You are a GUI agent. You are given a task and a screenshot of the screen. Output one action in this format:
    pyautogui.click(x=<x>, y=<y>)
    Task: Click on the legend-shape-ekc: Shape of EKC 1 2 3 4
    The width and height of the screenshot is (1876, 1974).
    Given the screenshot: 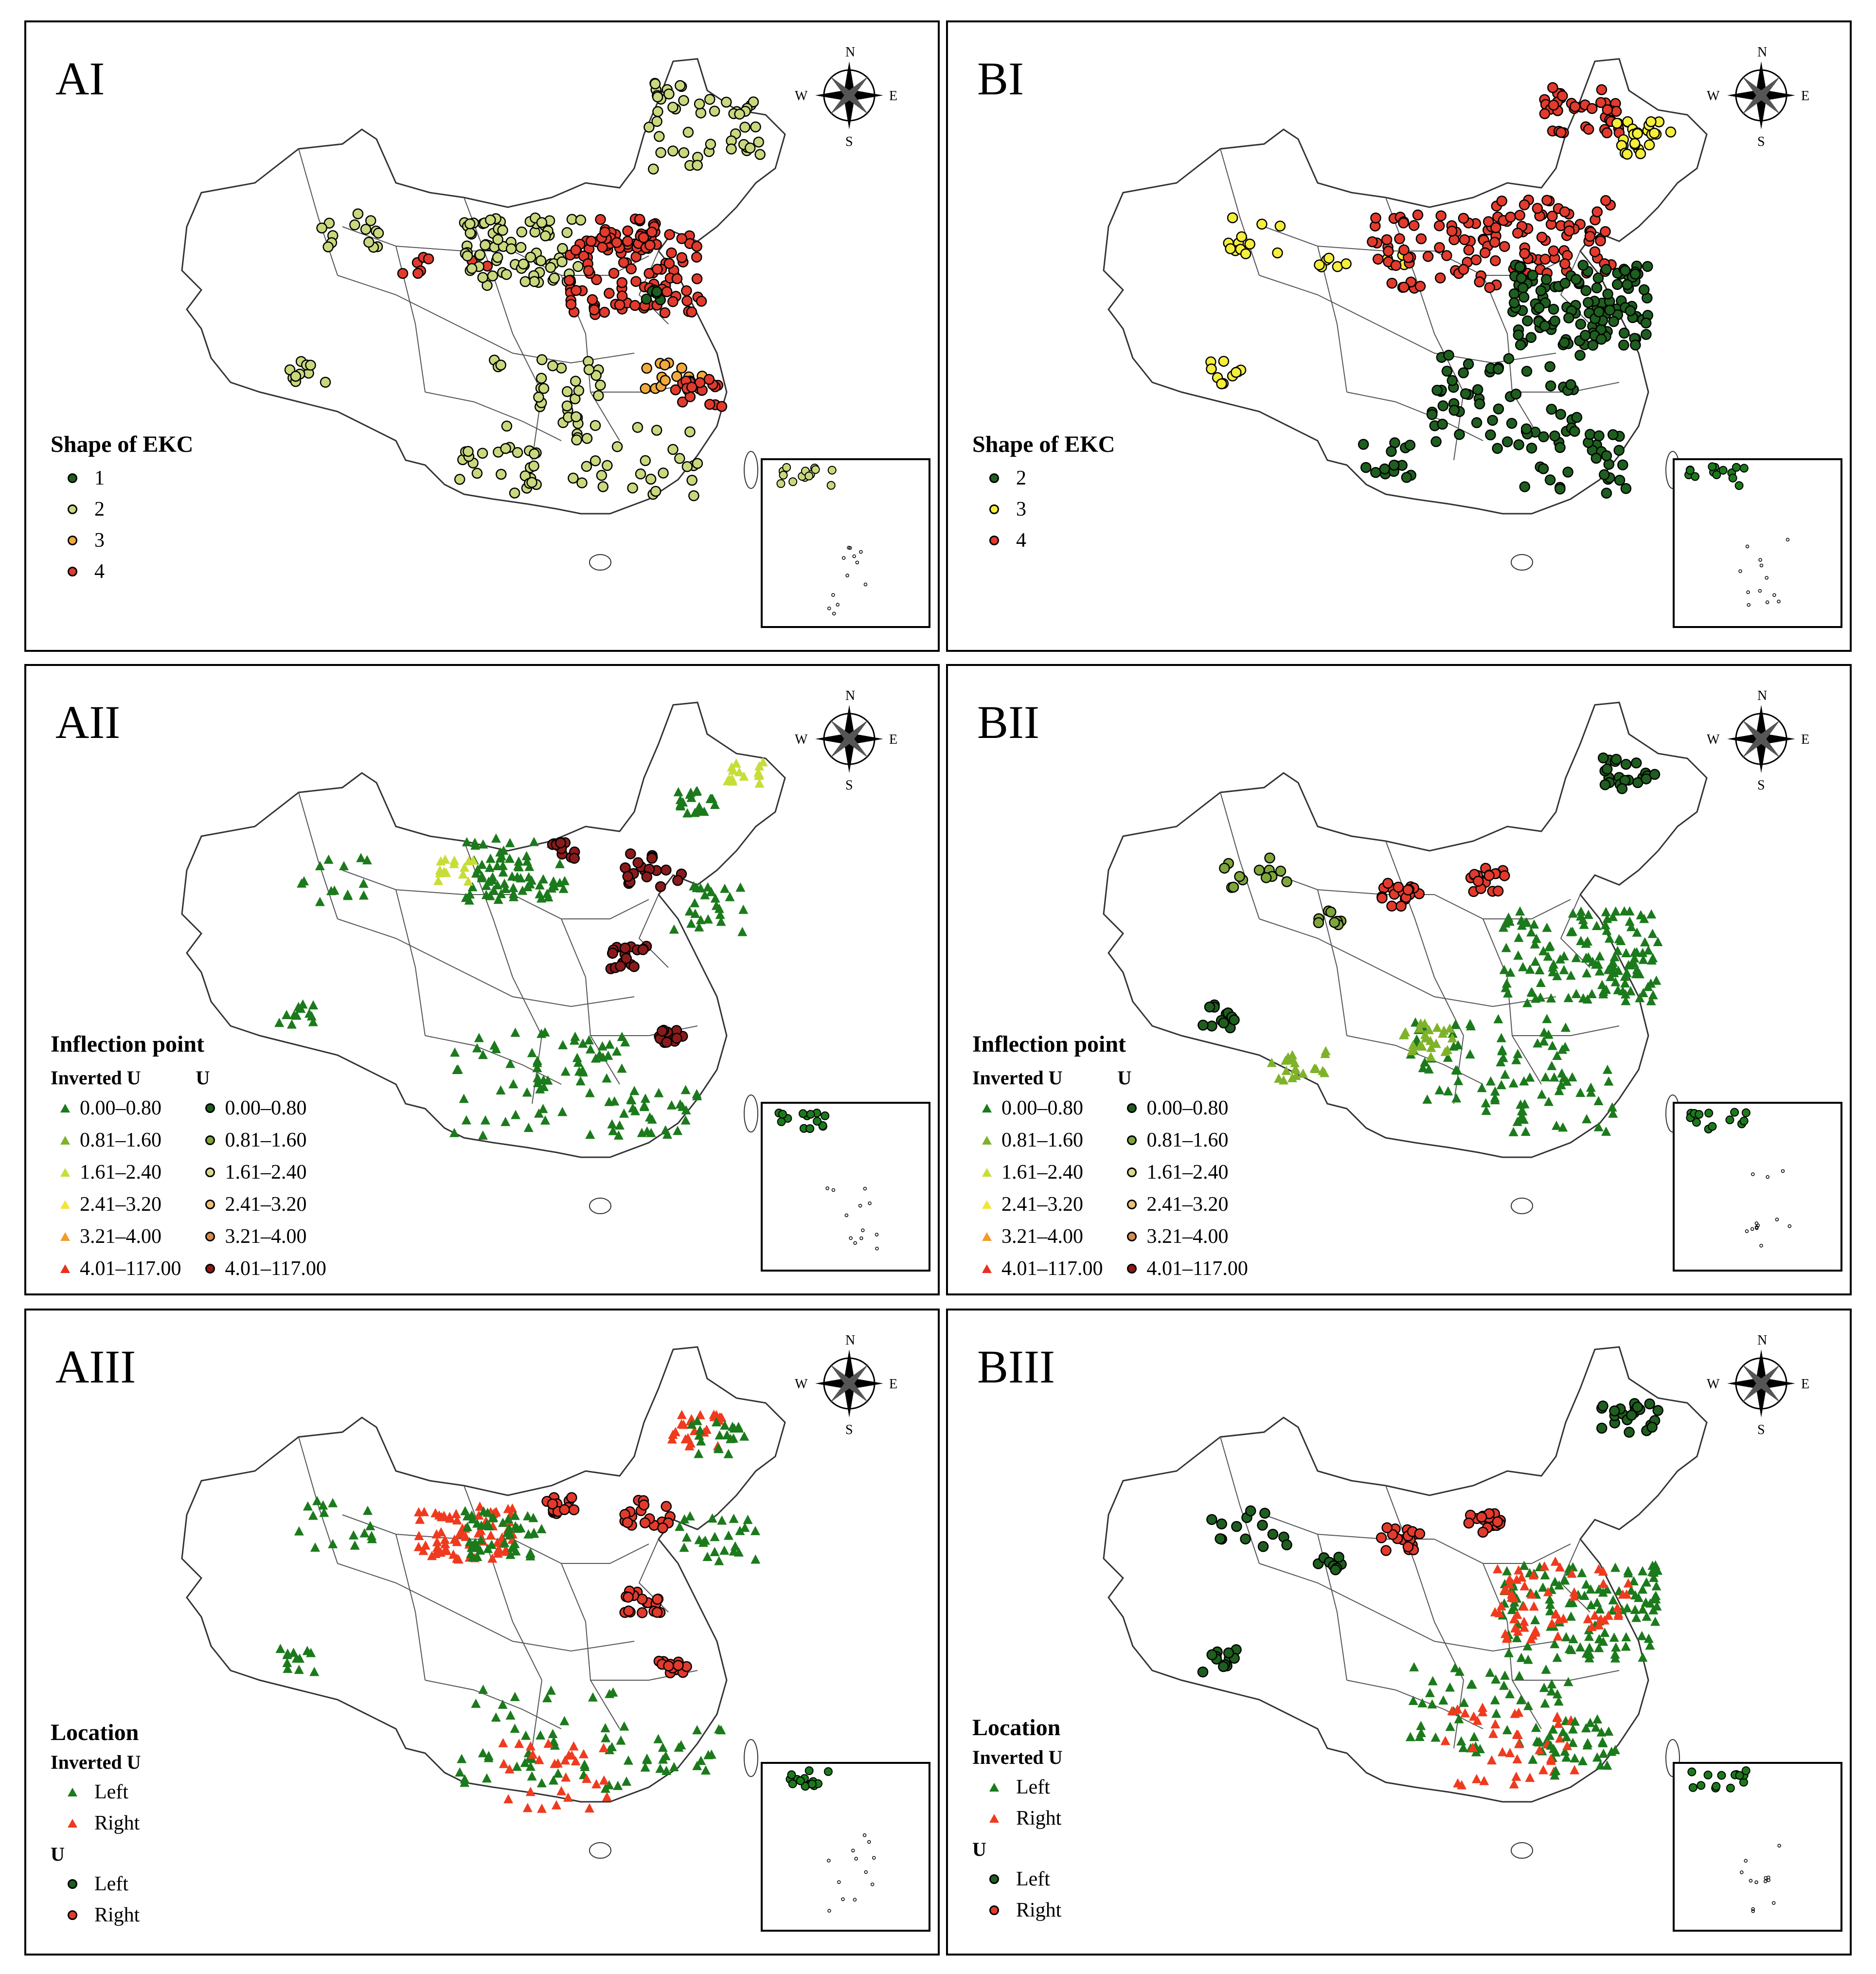 What is the action you would take?
    pyautogui.click(x=122, y=509)
    